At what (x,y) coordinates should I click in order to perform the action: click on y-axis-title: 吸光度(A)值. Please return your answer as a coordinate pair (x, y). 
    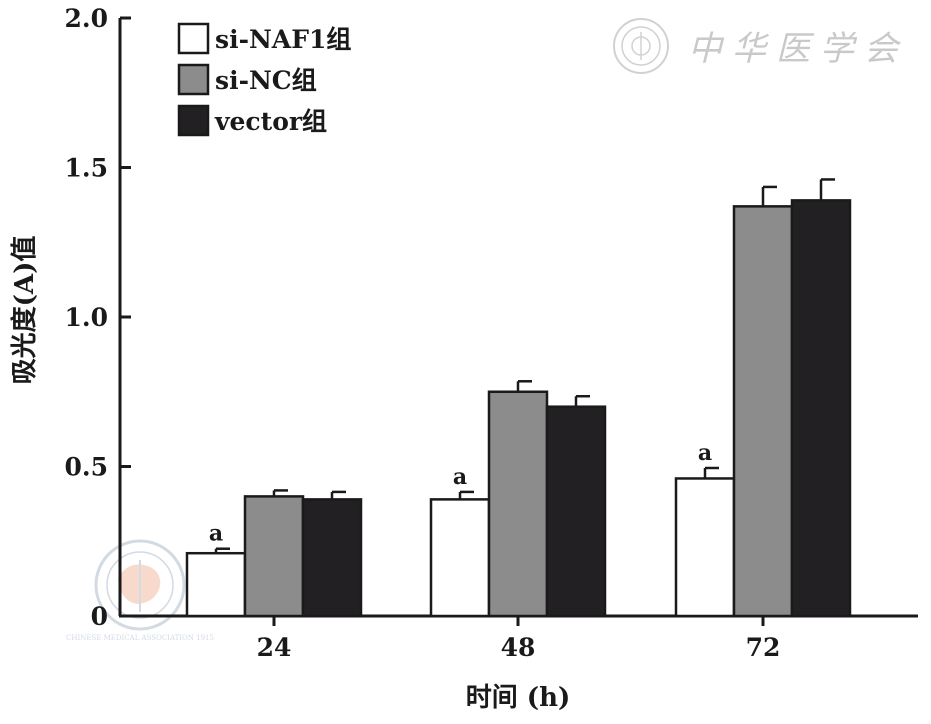
    Looking at the image, I should click on (24, 310).